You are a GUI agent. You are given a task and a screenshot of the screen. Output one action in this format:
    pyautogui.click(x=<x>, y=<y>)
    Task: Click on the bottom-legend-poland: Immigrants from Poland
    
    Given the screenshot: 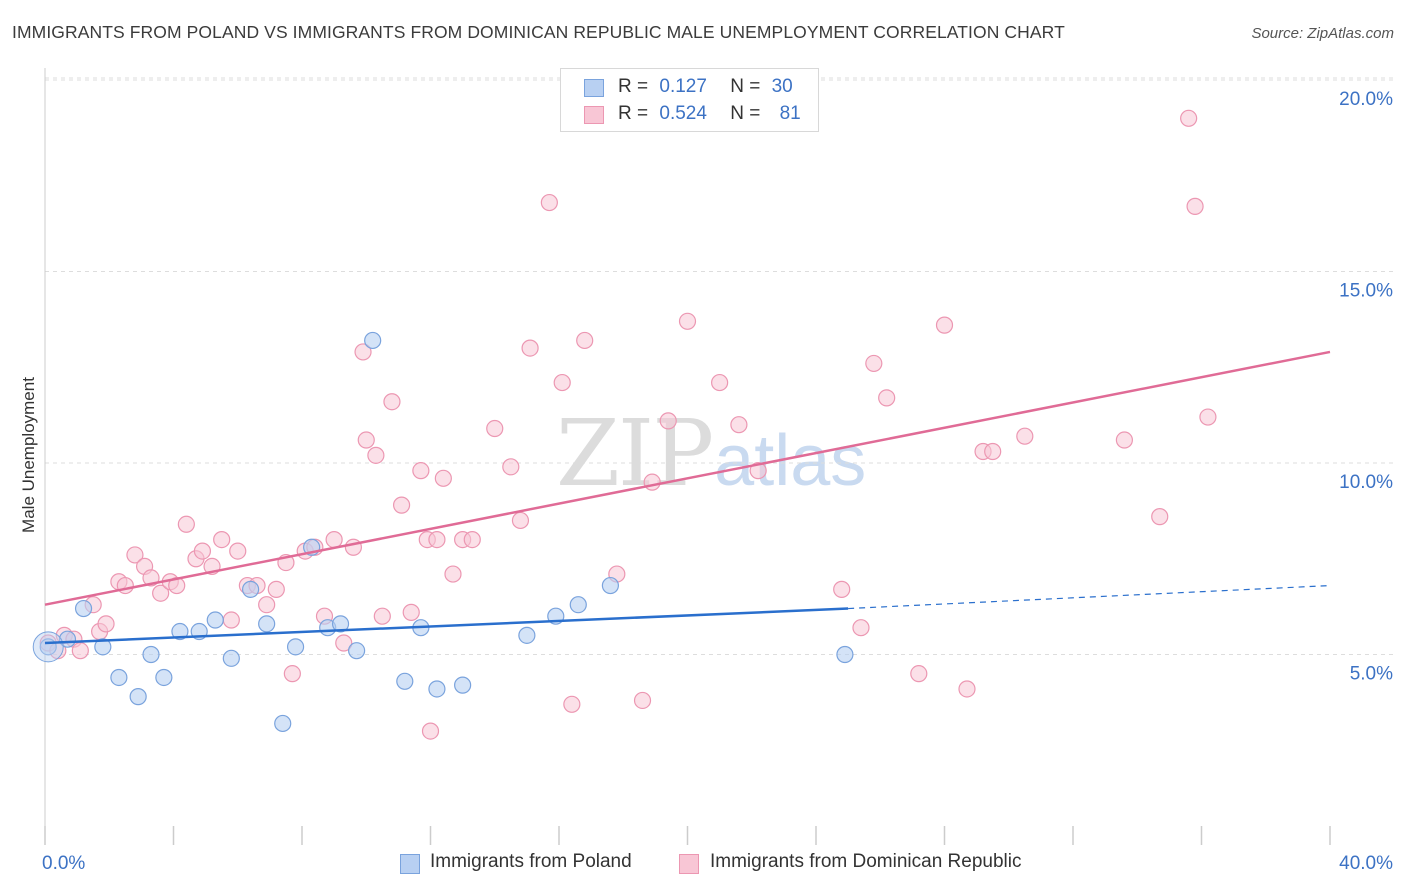 What is the action you would take?
    pyautogui.click(x=516, y=862)
    